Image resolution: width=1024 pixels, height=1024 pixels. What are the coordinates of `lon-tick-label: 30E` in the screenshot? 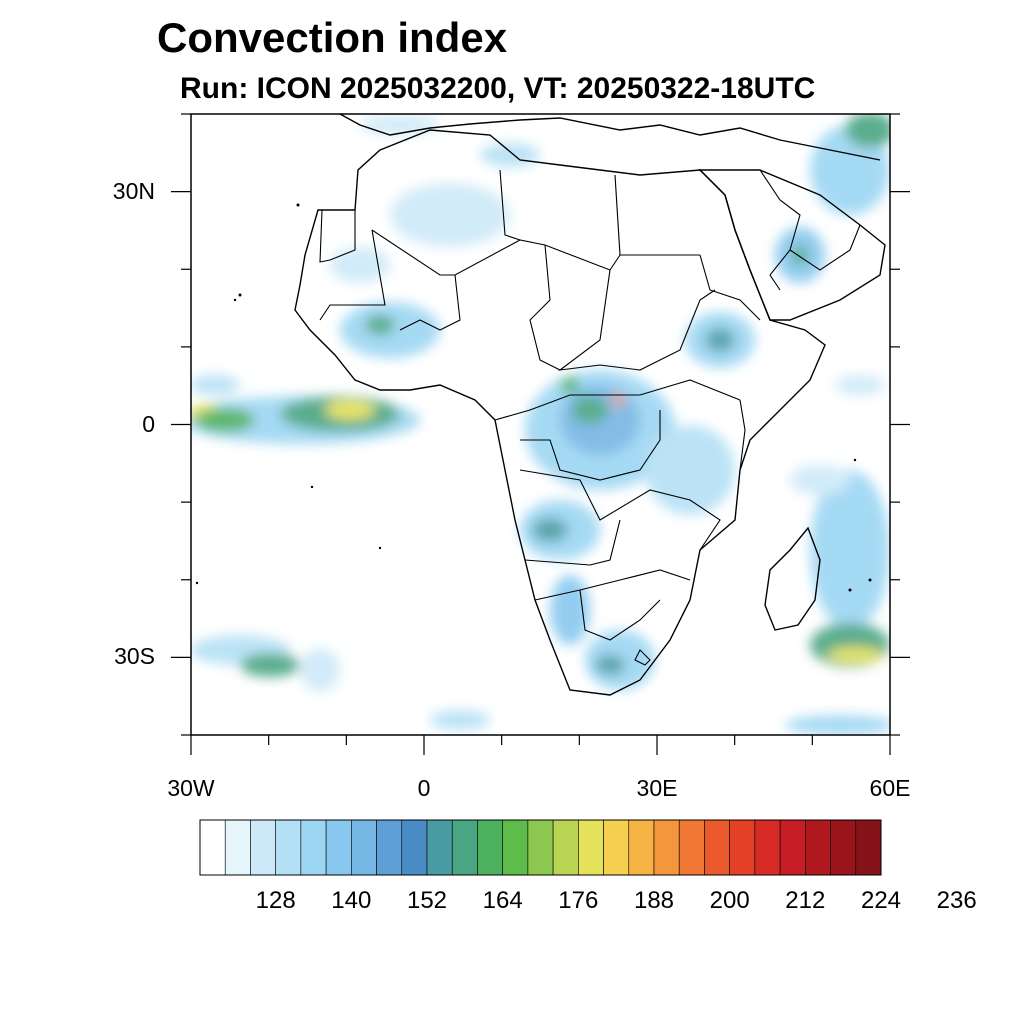 It's located at (657, 788).